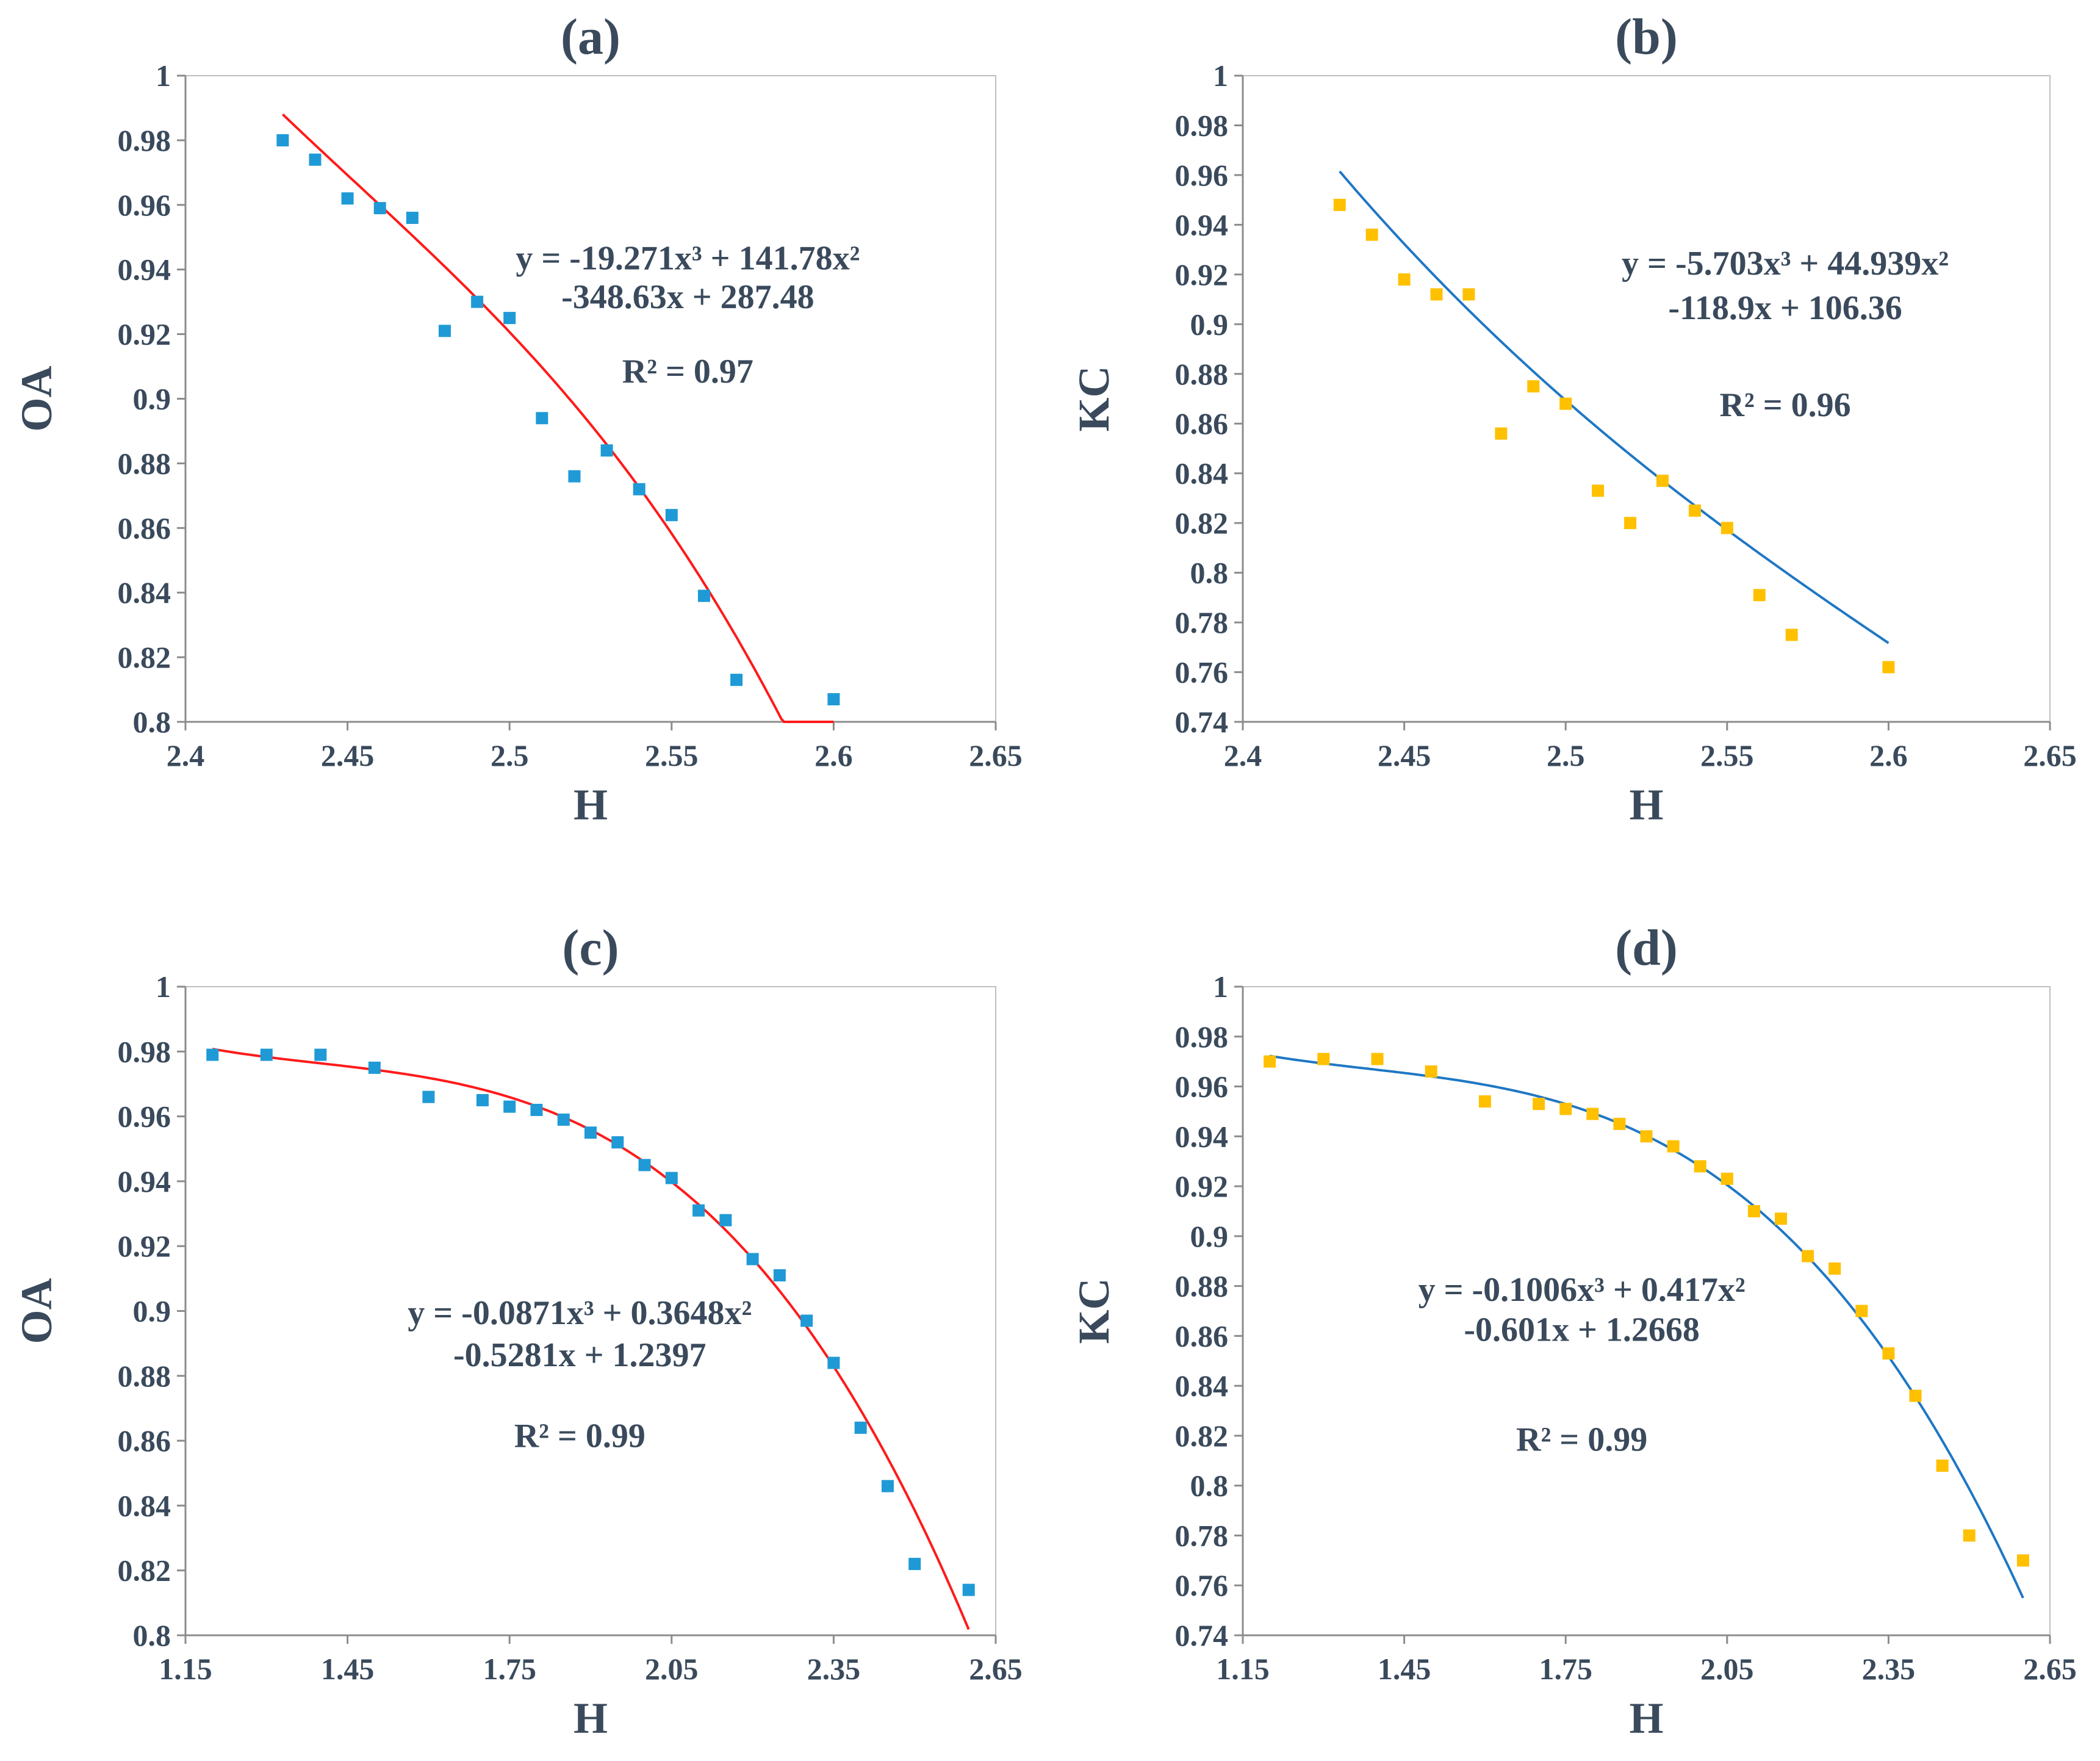 The height and width of the screenshot is (1761, 2100). I want to click on r-squared-label: R² = 0.96, so click(1784, 405).